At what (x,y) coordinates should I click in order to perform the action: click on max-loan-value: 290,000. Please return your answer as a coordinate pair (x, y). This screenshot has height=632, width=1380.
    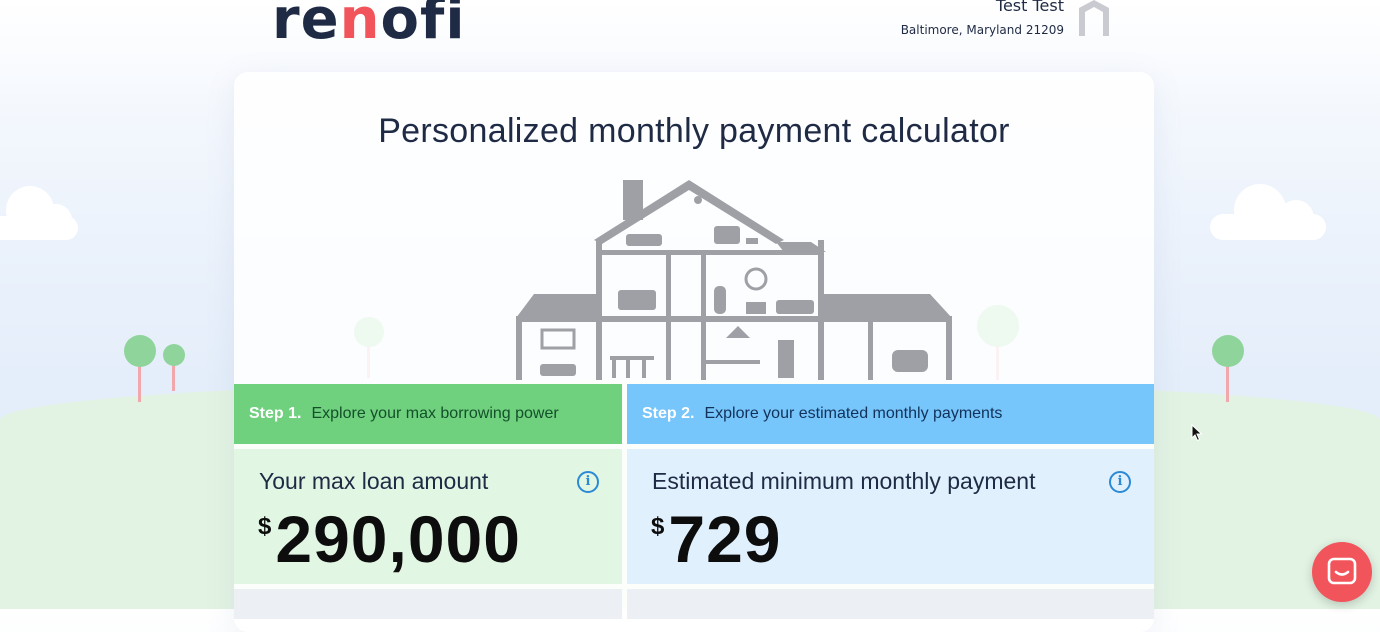
    Looking at the image, I should click on (398, 539).